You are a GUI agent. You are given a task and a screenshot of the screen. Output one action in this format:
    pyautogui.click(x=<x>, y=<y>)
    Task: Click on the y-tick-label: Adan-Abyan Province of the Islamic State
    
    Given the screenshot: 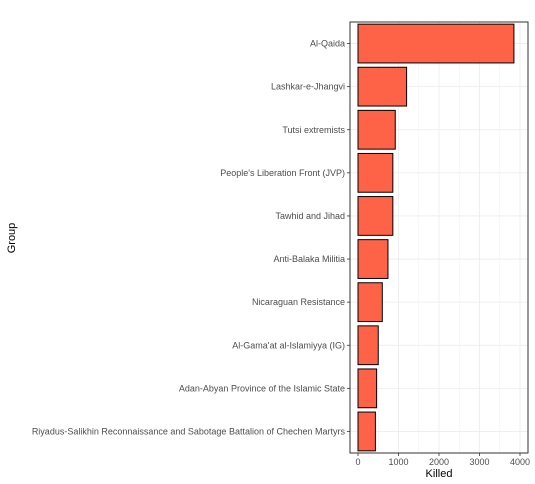 What is the action you would take?
    pyautogui.click(x=262, y=388)
    